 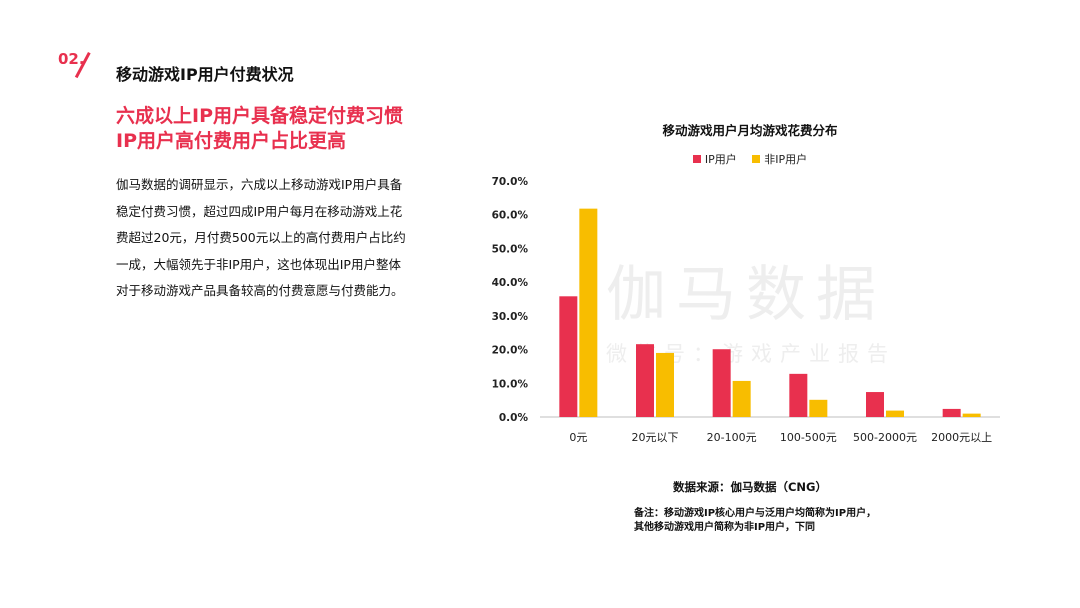 What do you see at coordinates (808, 437) in the screenshot?
I see `x-tick-label: 100-500元` at bounding box center [808, 437].